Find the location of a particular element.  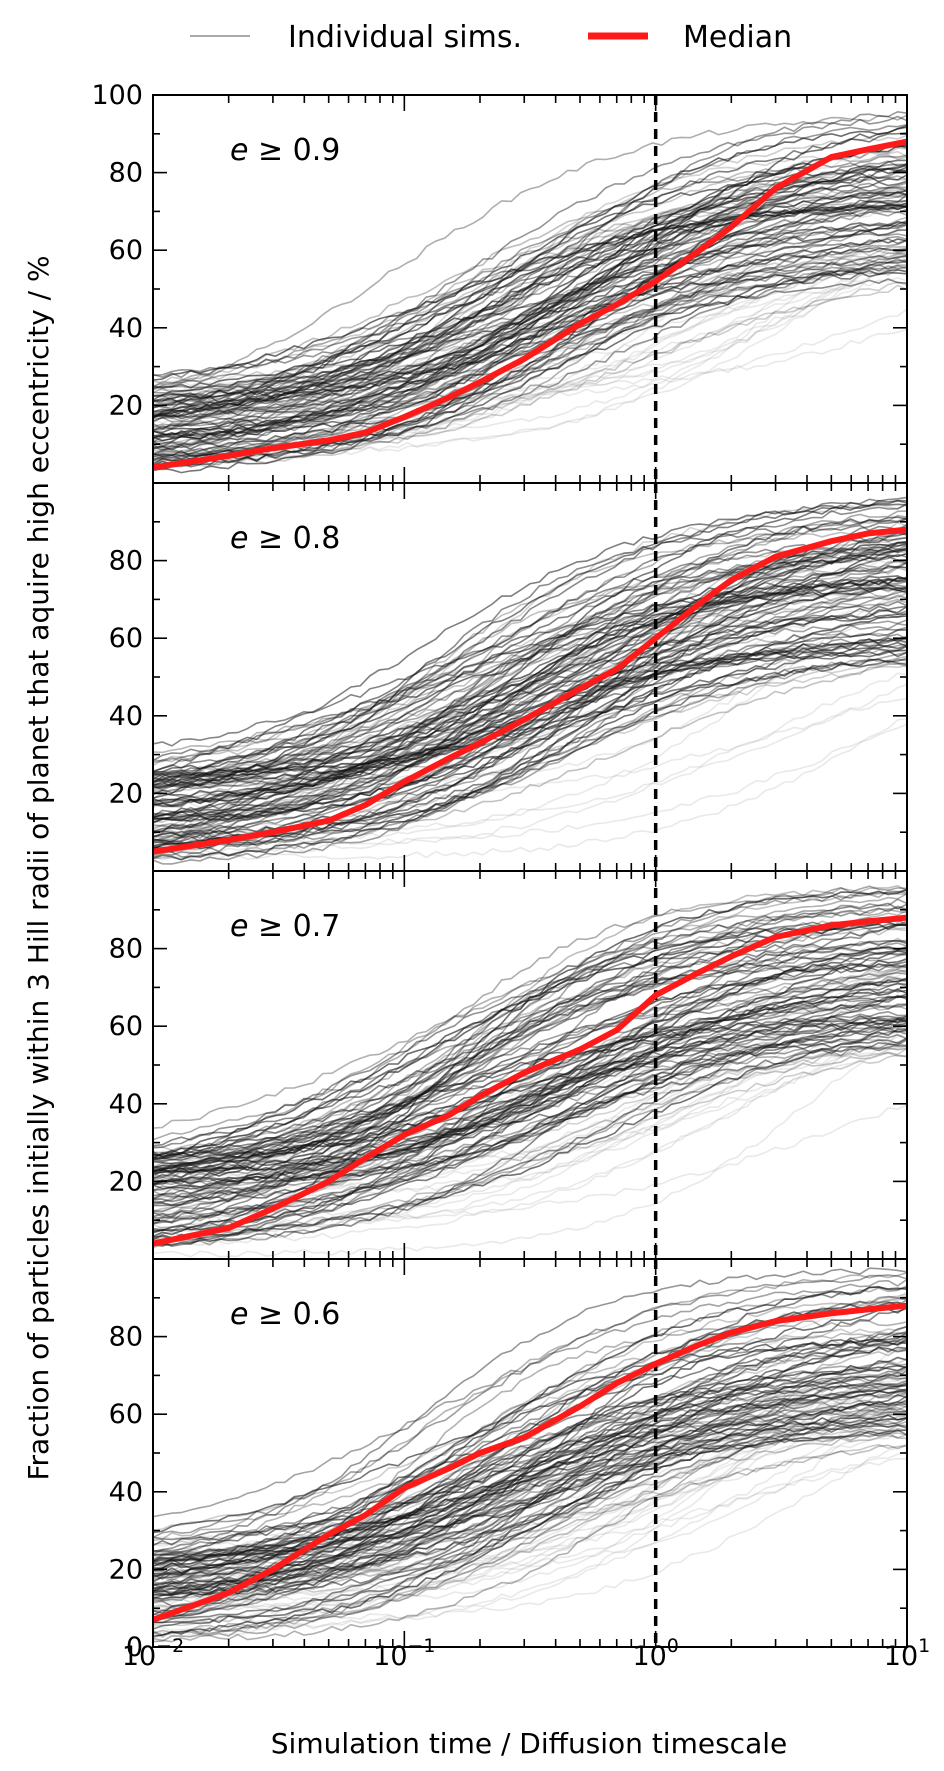

x-tick-exponent: −1 is located at coordinates (422, 1646).